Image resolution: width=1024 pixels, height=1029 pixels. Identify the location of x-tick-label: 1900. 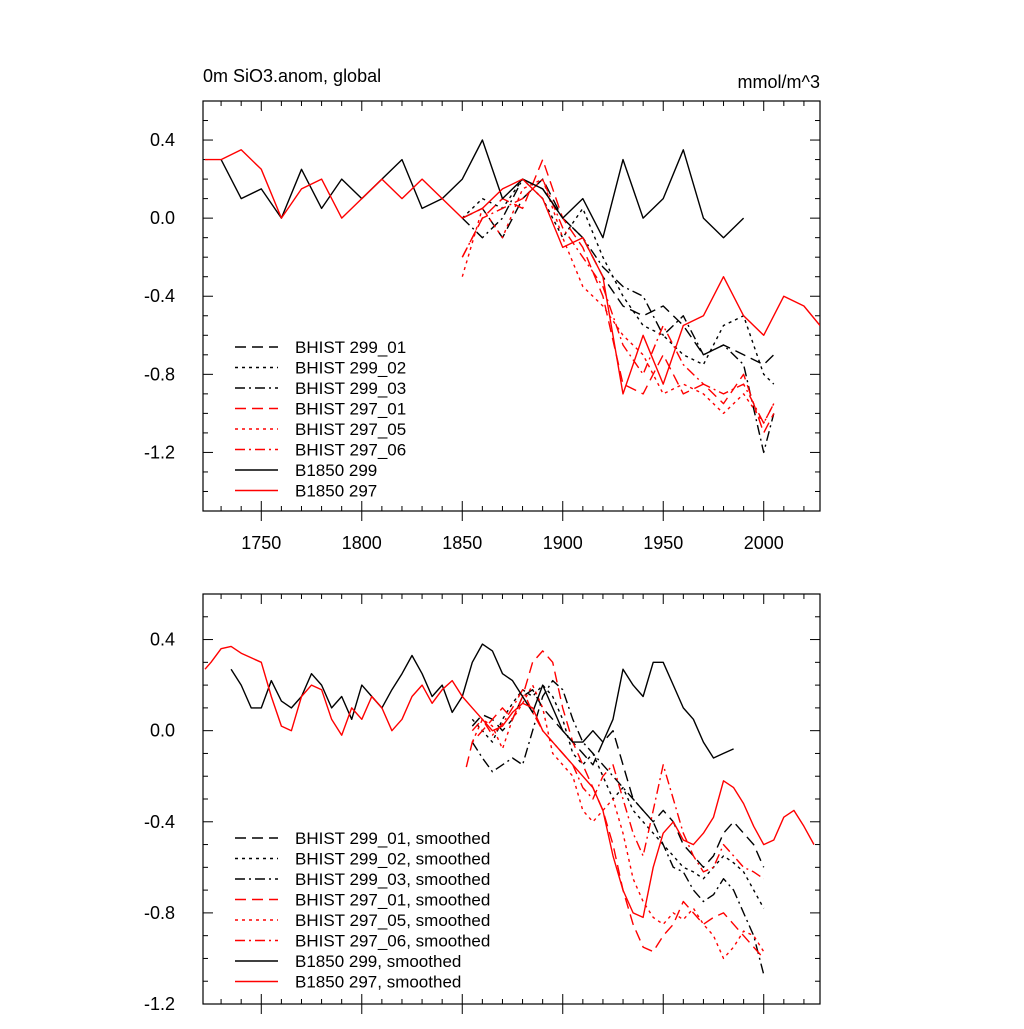
(563, 543).